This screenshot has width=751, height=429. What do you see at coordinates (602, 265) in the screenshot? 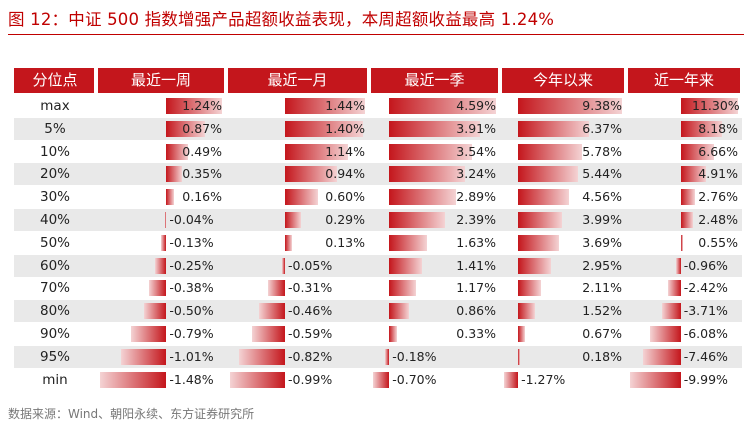
I see `data-value: 2.95%` at bounding box center [602, 265].